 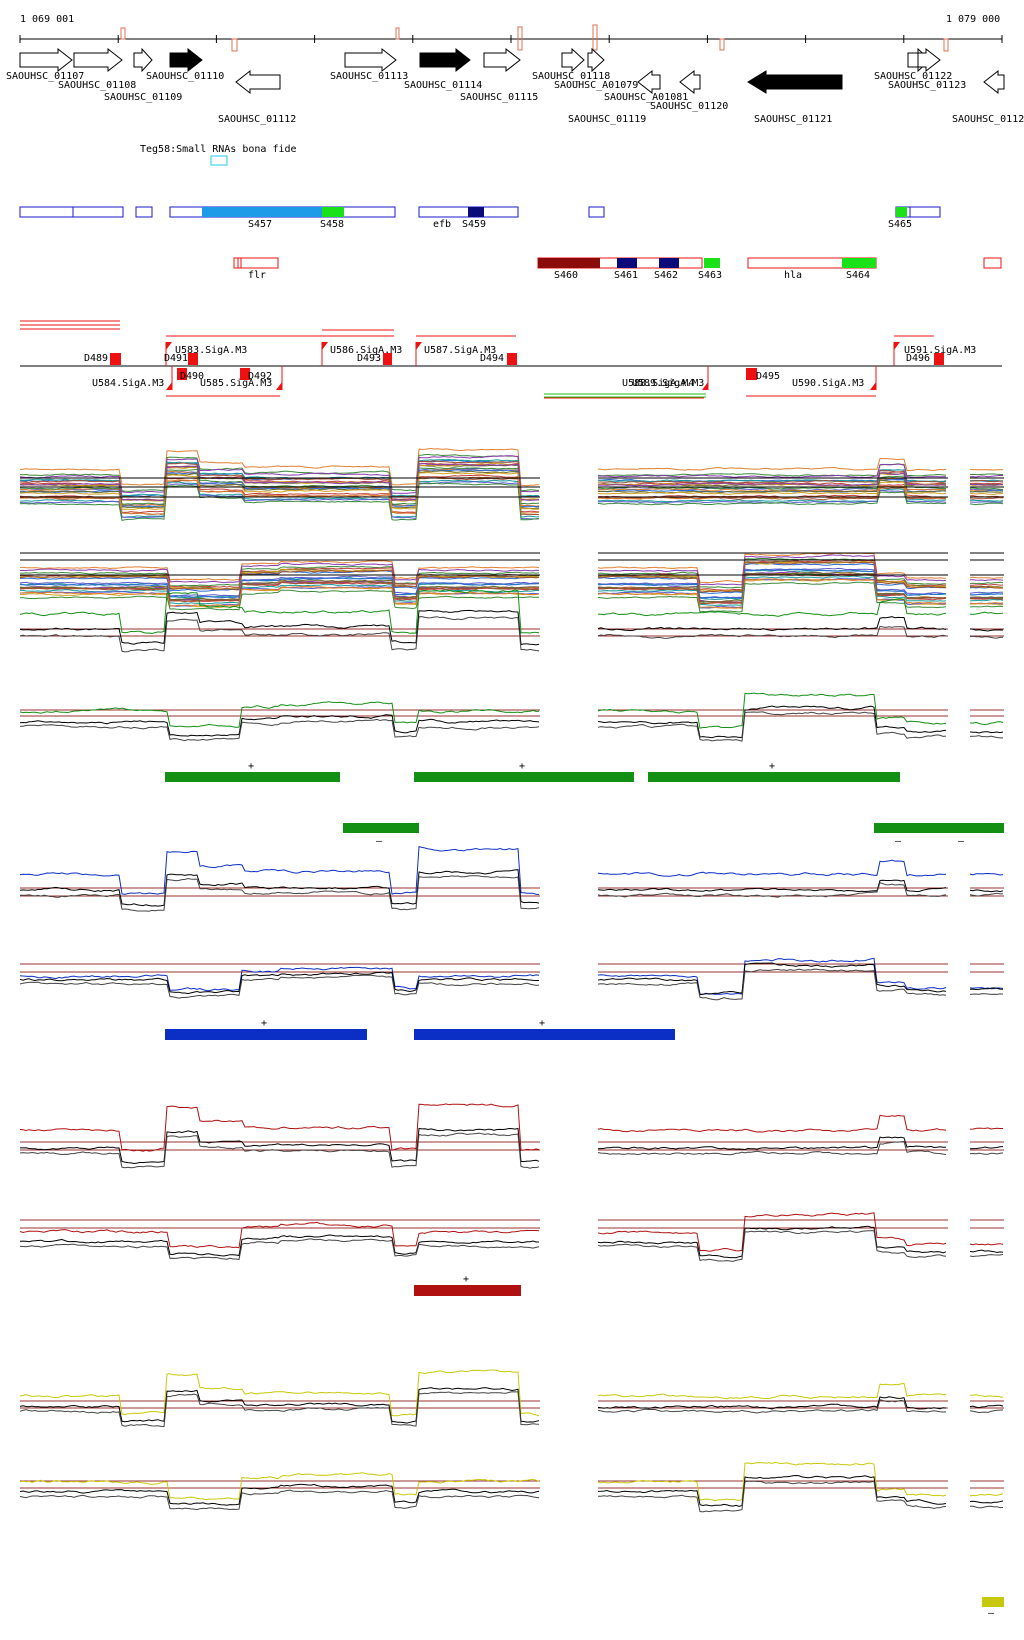 I want to click on gene-label: SAOUHSC_01115, so click(x=499, y=97).